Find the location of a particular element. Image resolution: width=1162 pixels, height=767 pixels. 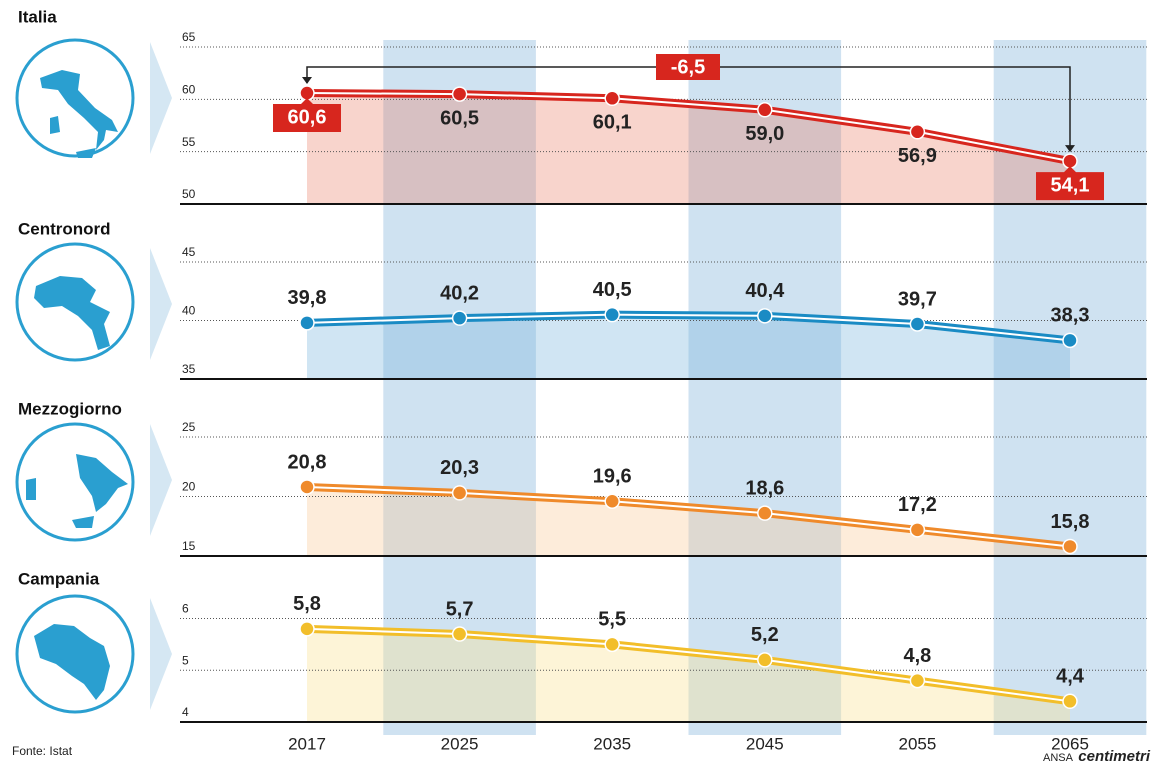

data-label: 38,3 is located at coordinates (1070, 316).